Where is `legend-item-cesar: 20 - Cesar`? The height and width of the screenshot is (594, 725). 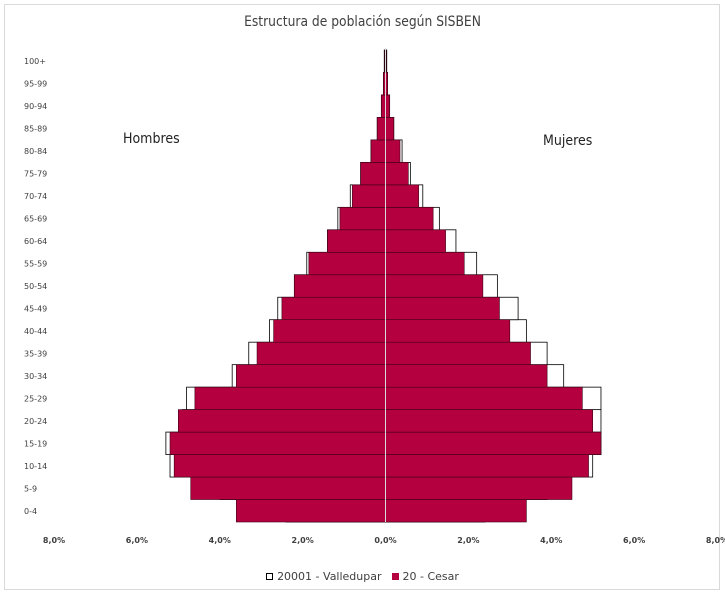
legend-item-cesar: 20 - Cesar is located at coordinates (425, 576).